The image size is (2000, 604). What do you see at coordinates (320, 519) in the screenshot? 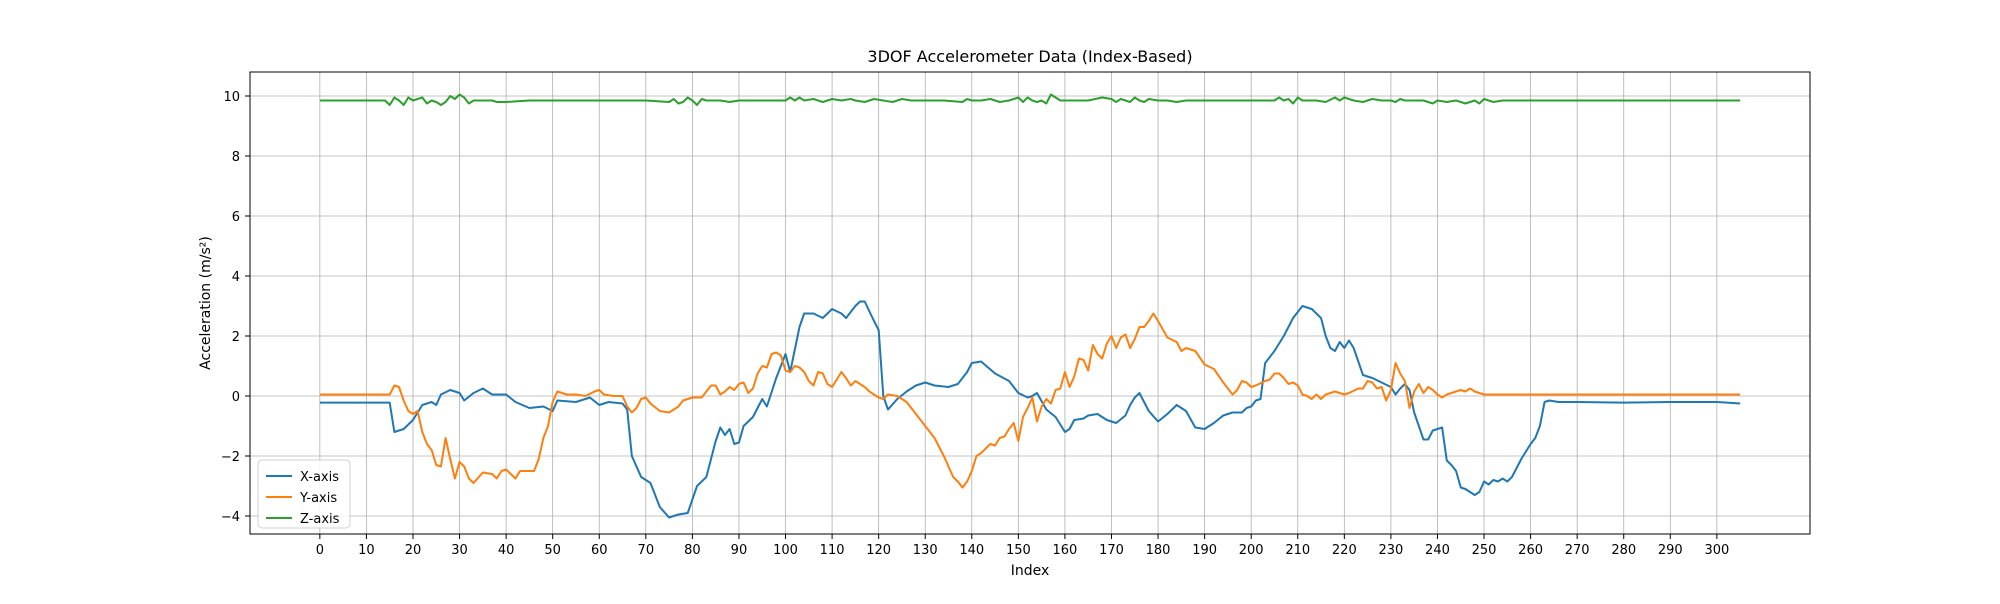
I see `legend-label: Z-axis` at bounding box center [320, 519].